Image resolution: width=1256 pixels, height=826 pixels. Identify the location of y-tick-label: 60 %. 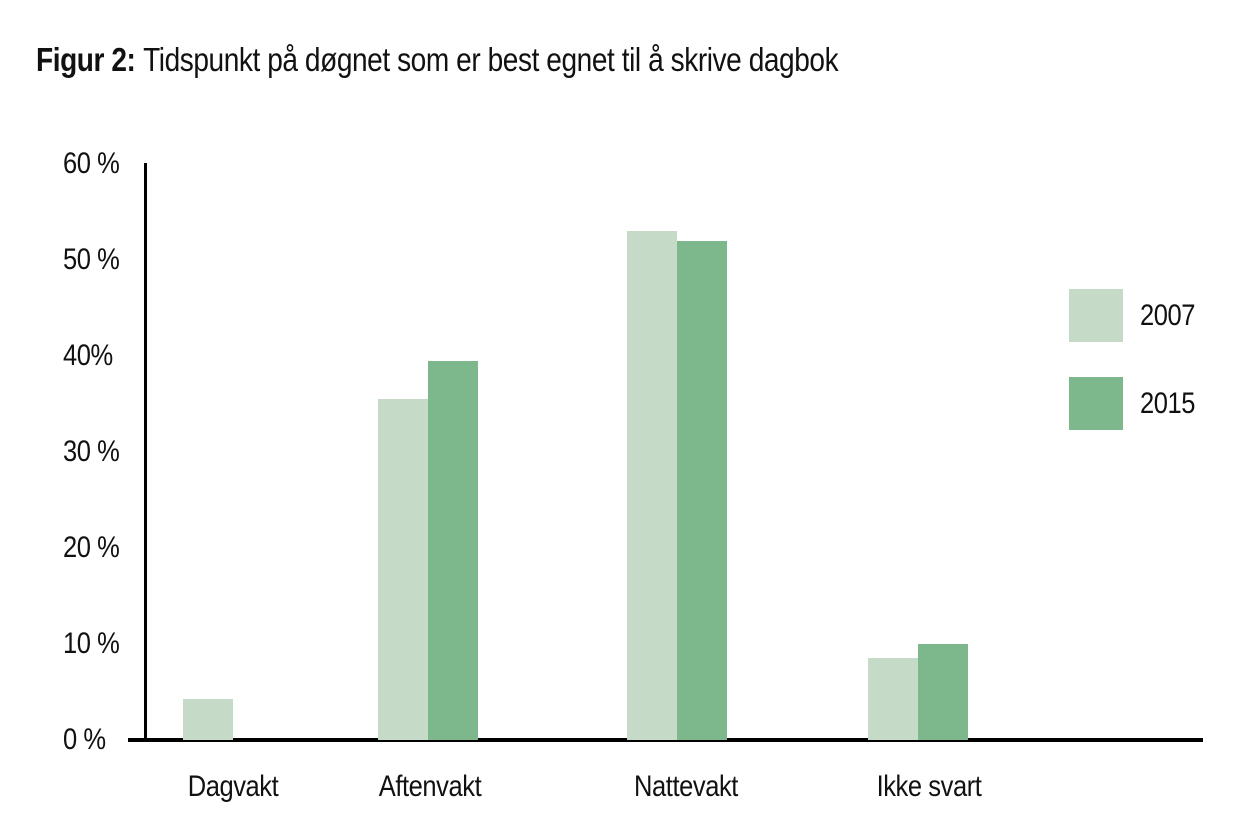
(91, 163).